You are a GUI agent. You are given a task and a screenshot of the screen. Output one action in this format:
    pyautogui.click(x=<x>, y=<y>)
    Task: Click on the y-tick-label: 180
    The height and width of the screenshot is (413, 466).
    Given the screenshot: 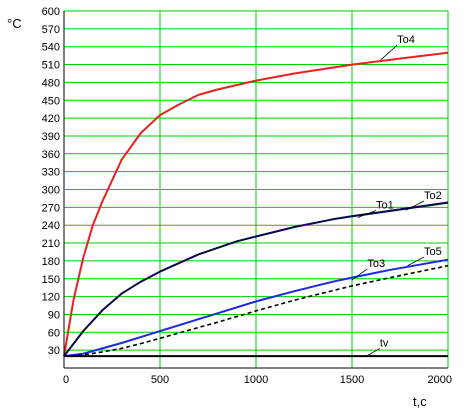 What is the action you would take?
    pyautogui.click(x=51, y=262)
    